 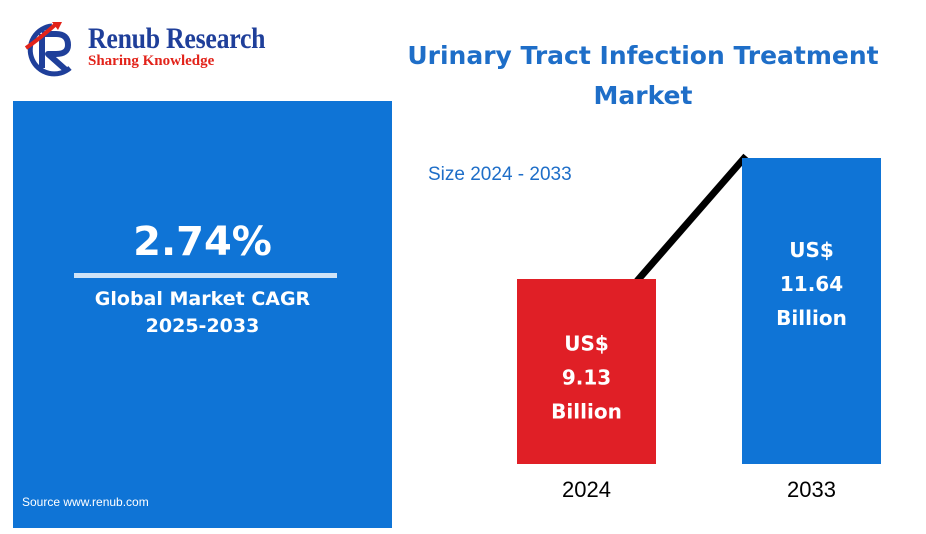 What do you see at coordinates (586, 344) in the screenshot?
I see `data-label-2024-line1: US$` at bounding box center [586, 344].